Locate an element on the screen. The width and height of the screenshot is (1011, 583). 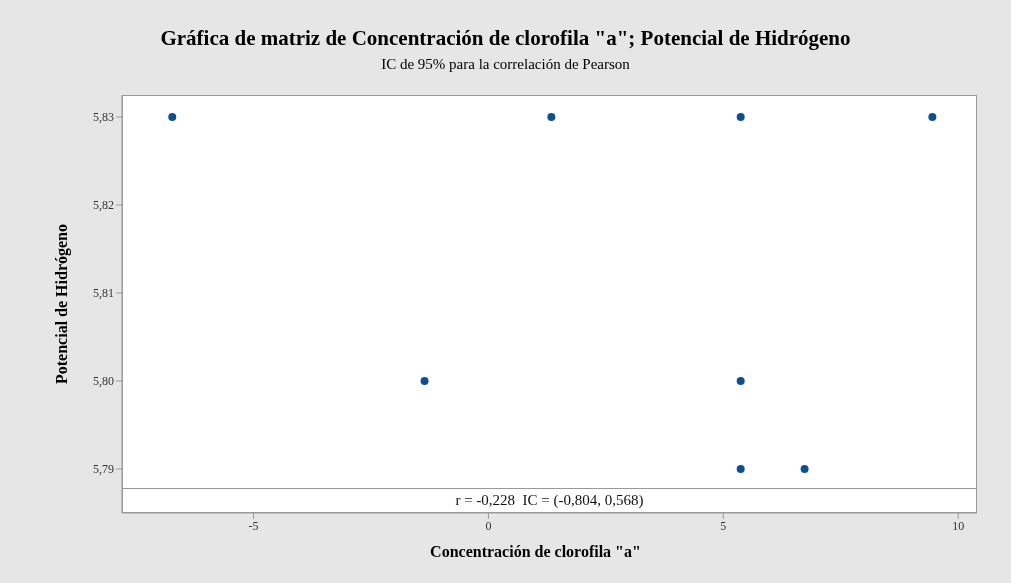
y-tick-label: 5,80 is located at coordinates (103, 381).